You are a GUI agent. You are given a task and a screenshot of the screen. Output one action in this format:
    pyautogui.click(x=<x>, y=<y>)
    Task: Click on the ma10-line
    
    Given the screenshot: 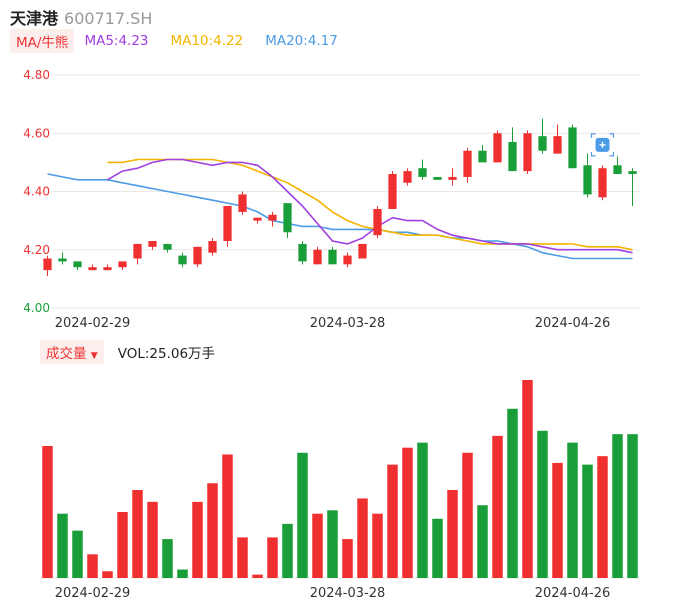 What is the action you would take?
    pyautogui.click(x=370, y=204)
    